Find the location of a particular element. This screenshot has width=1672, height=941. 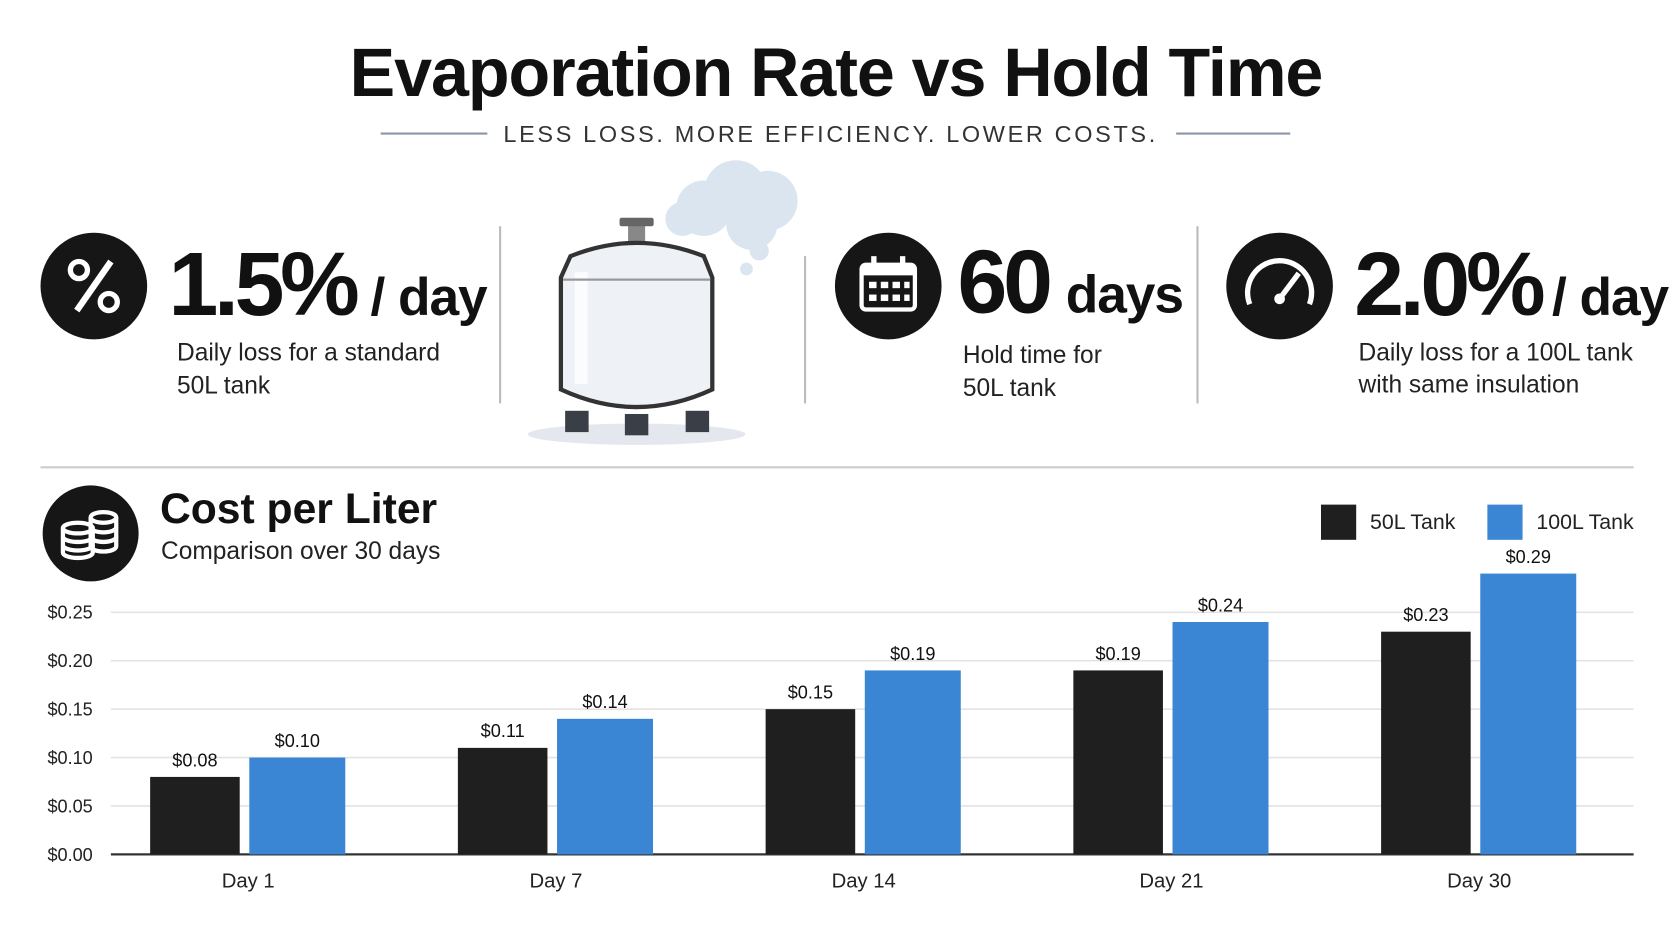

stat-description: with same insulation is located at coordinates (1469, 385).